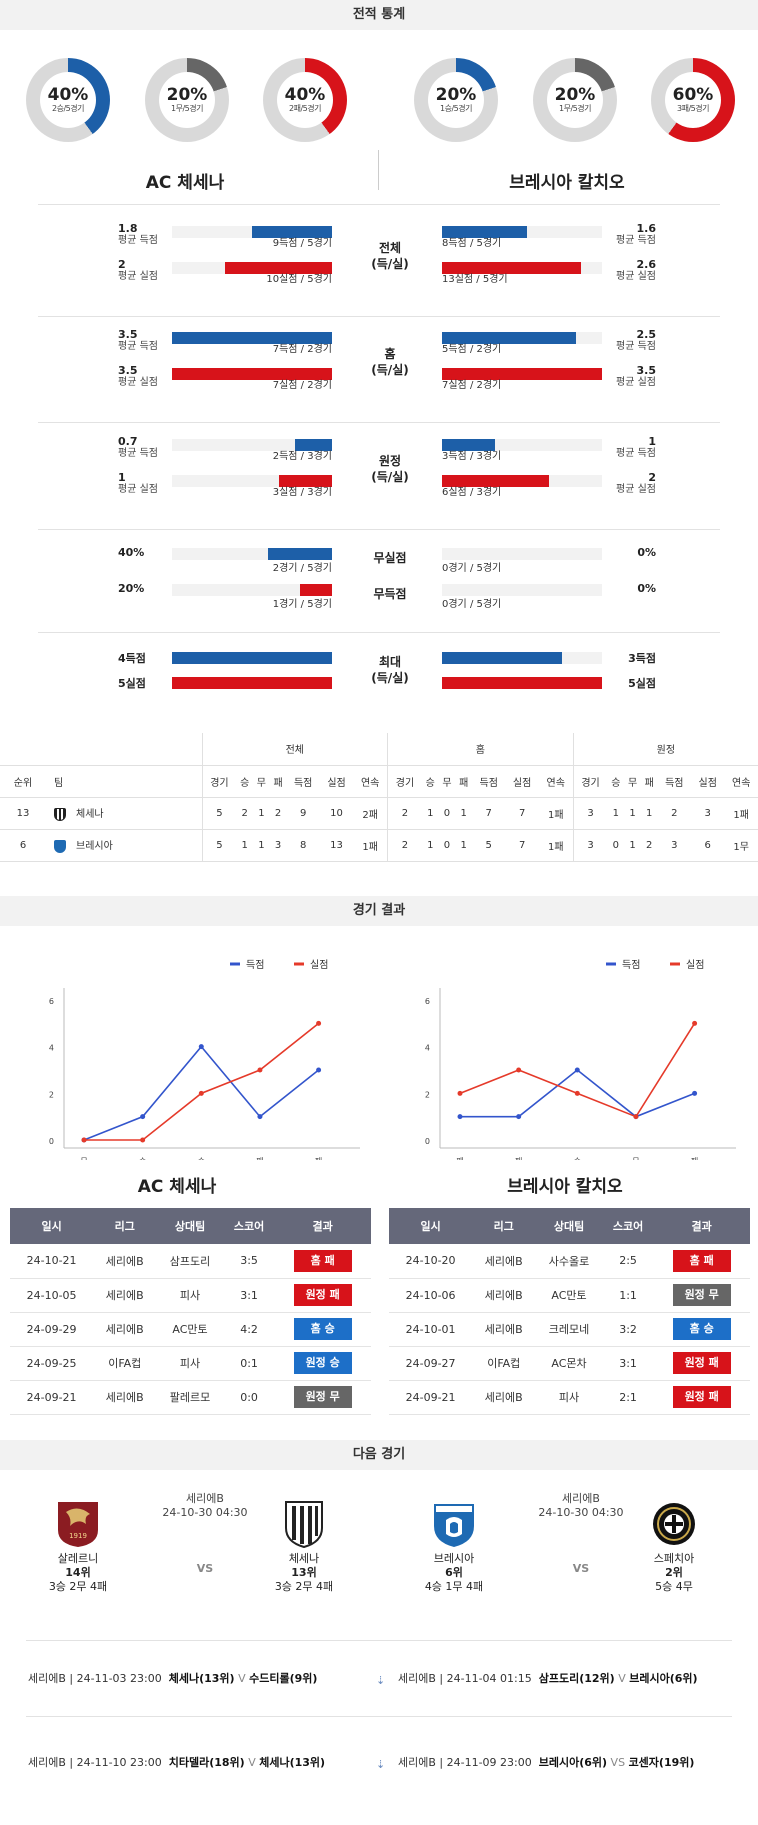  Describe the element at coordinates (504, 1329) in the screenshot. I see `result-league: 세리에B` at that location.